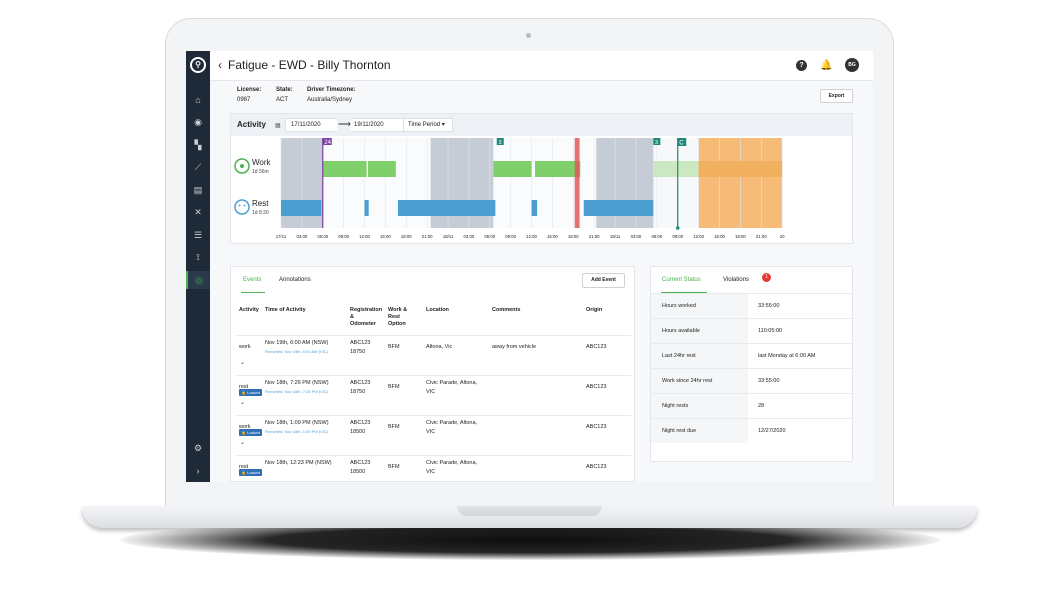 This screenshot has width=1059, height=589. Describe the element at coordinates (699, 306) in the screenshot. I see `status-label: Hours worked` at that location.